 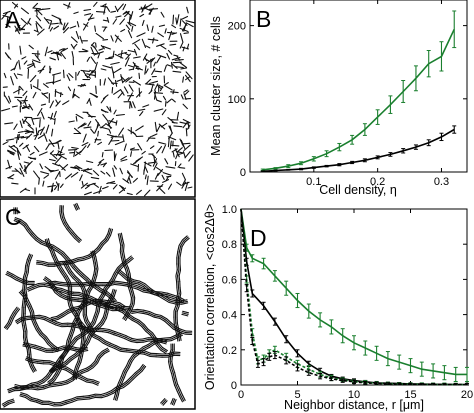 What do you see at coordinates (288, 166) in the screenshot?
I see `panel-b-series-0-errorbar` at bounding box center [288, 166].